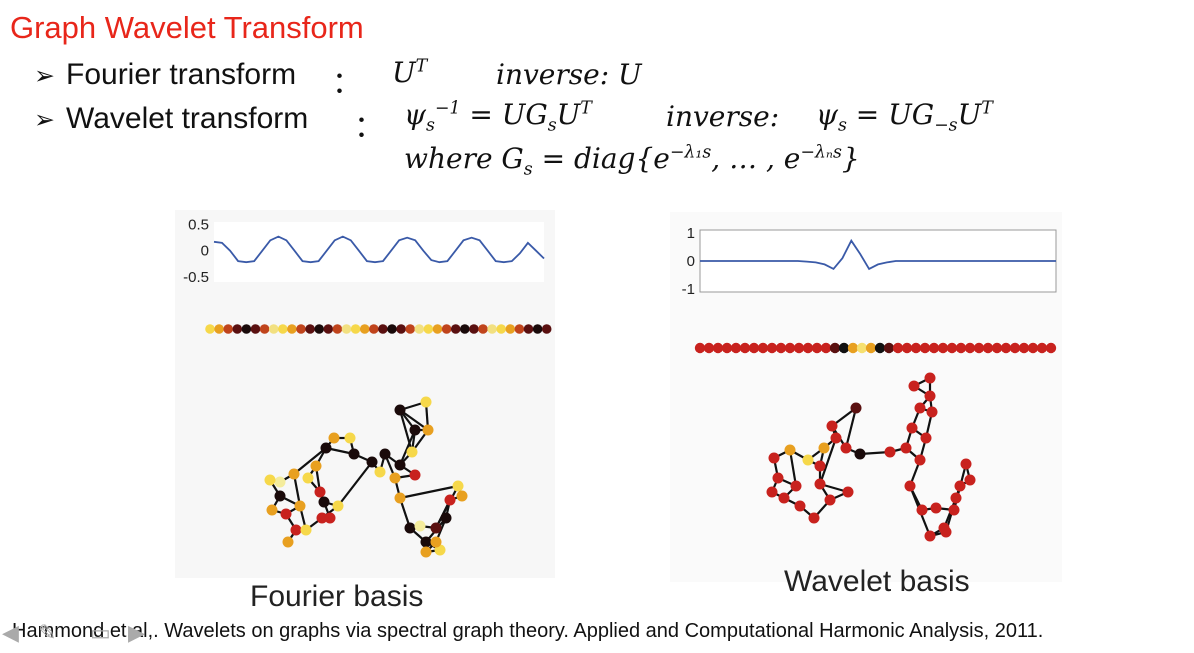 The height and width of the screenshot is (653, 1194). What do you see at coordinates (869, 261) in the screenshot?
I see `wavelet-signal-chart: 1 0 -1` at bounding box center [869, 261].